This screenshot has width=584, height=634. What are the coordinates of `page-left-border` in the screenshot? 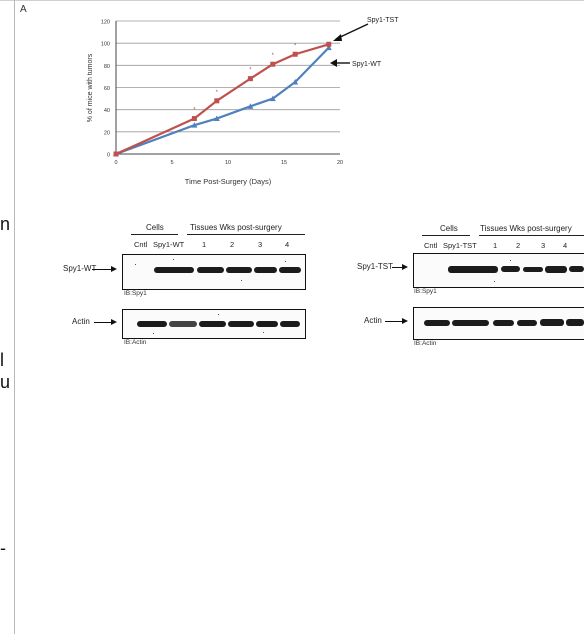 It's located at (14, 317).